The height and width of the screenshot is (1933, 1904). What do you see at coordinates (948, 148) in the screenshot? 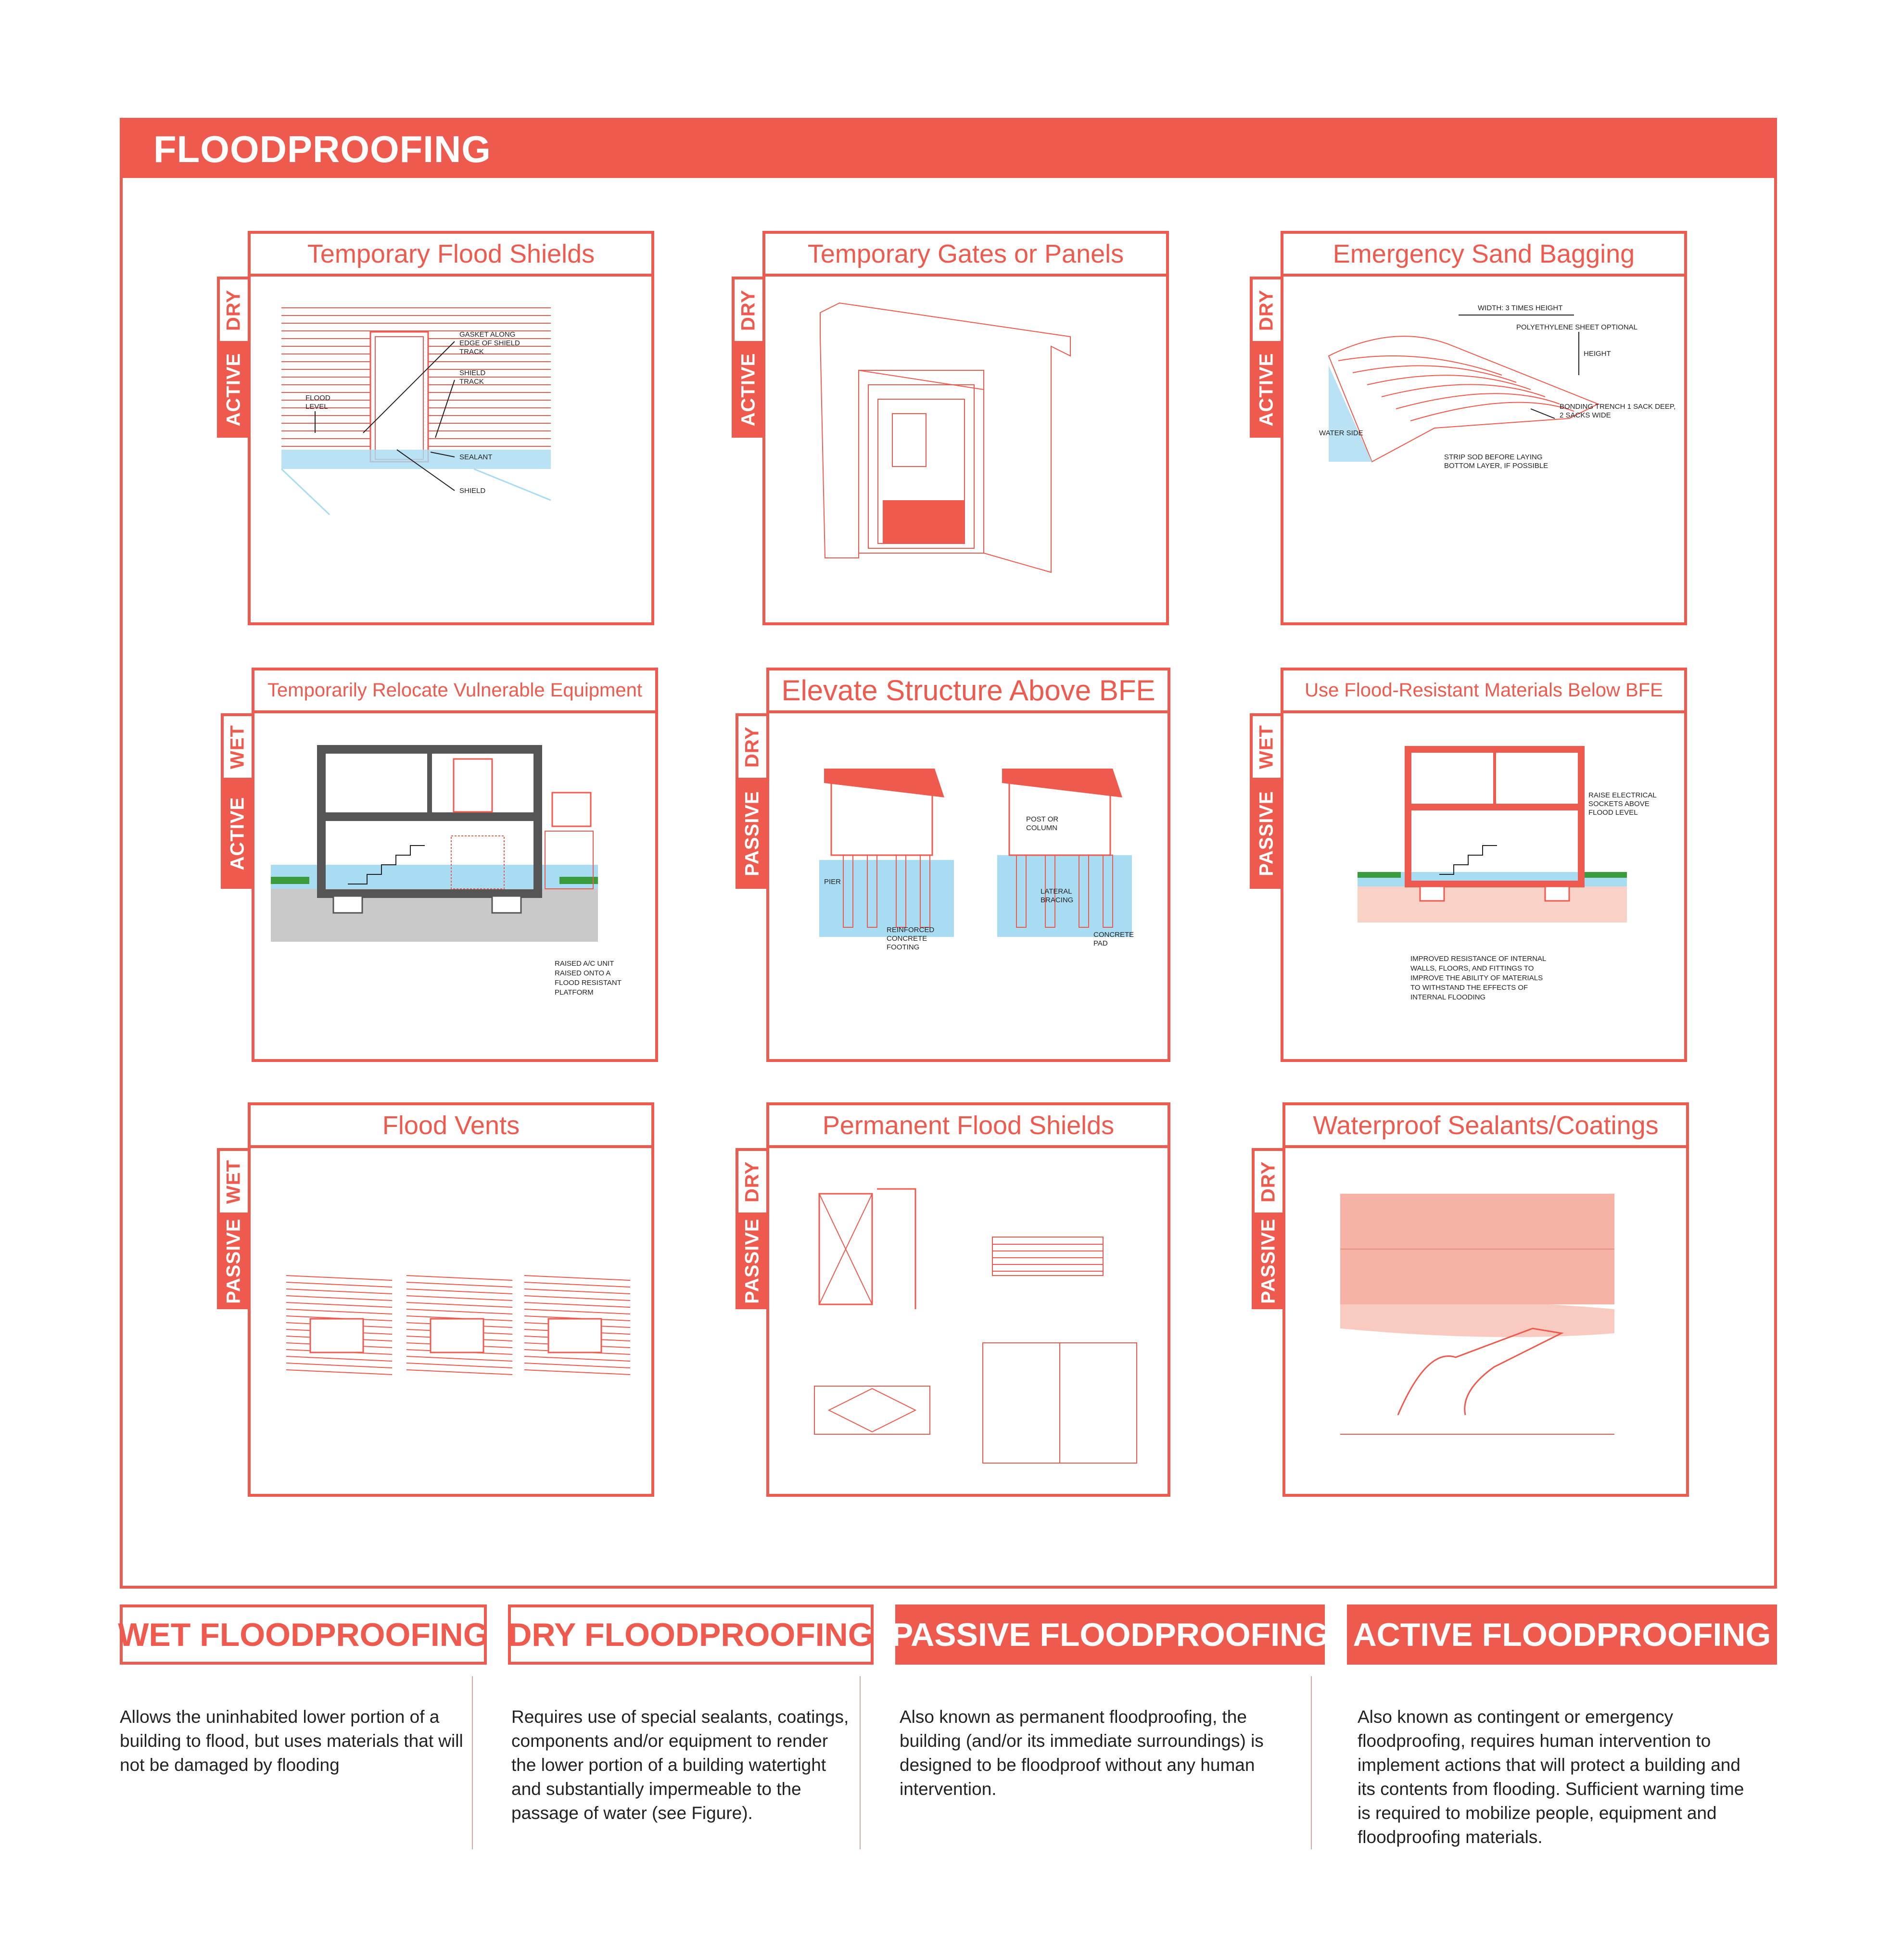
I see `title-banner: FLOODPROOFING` at bounding box center [948, 148].